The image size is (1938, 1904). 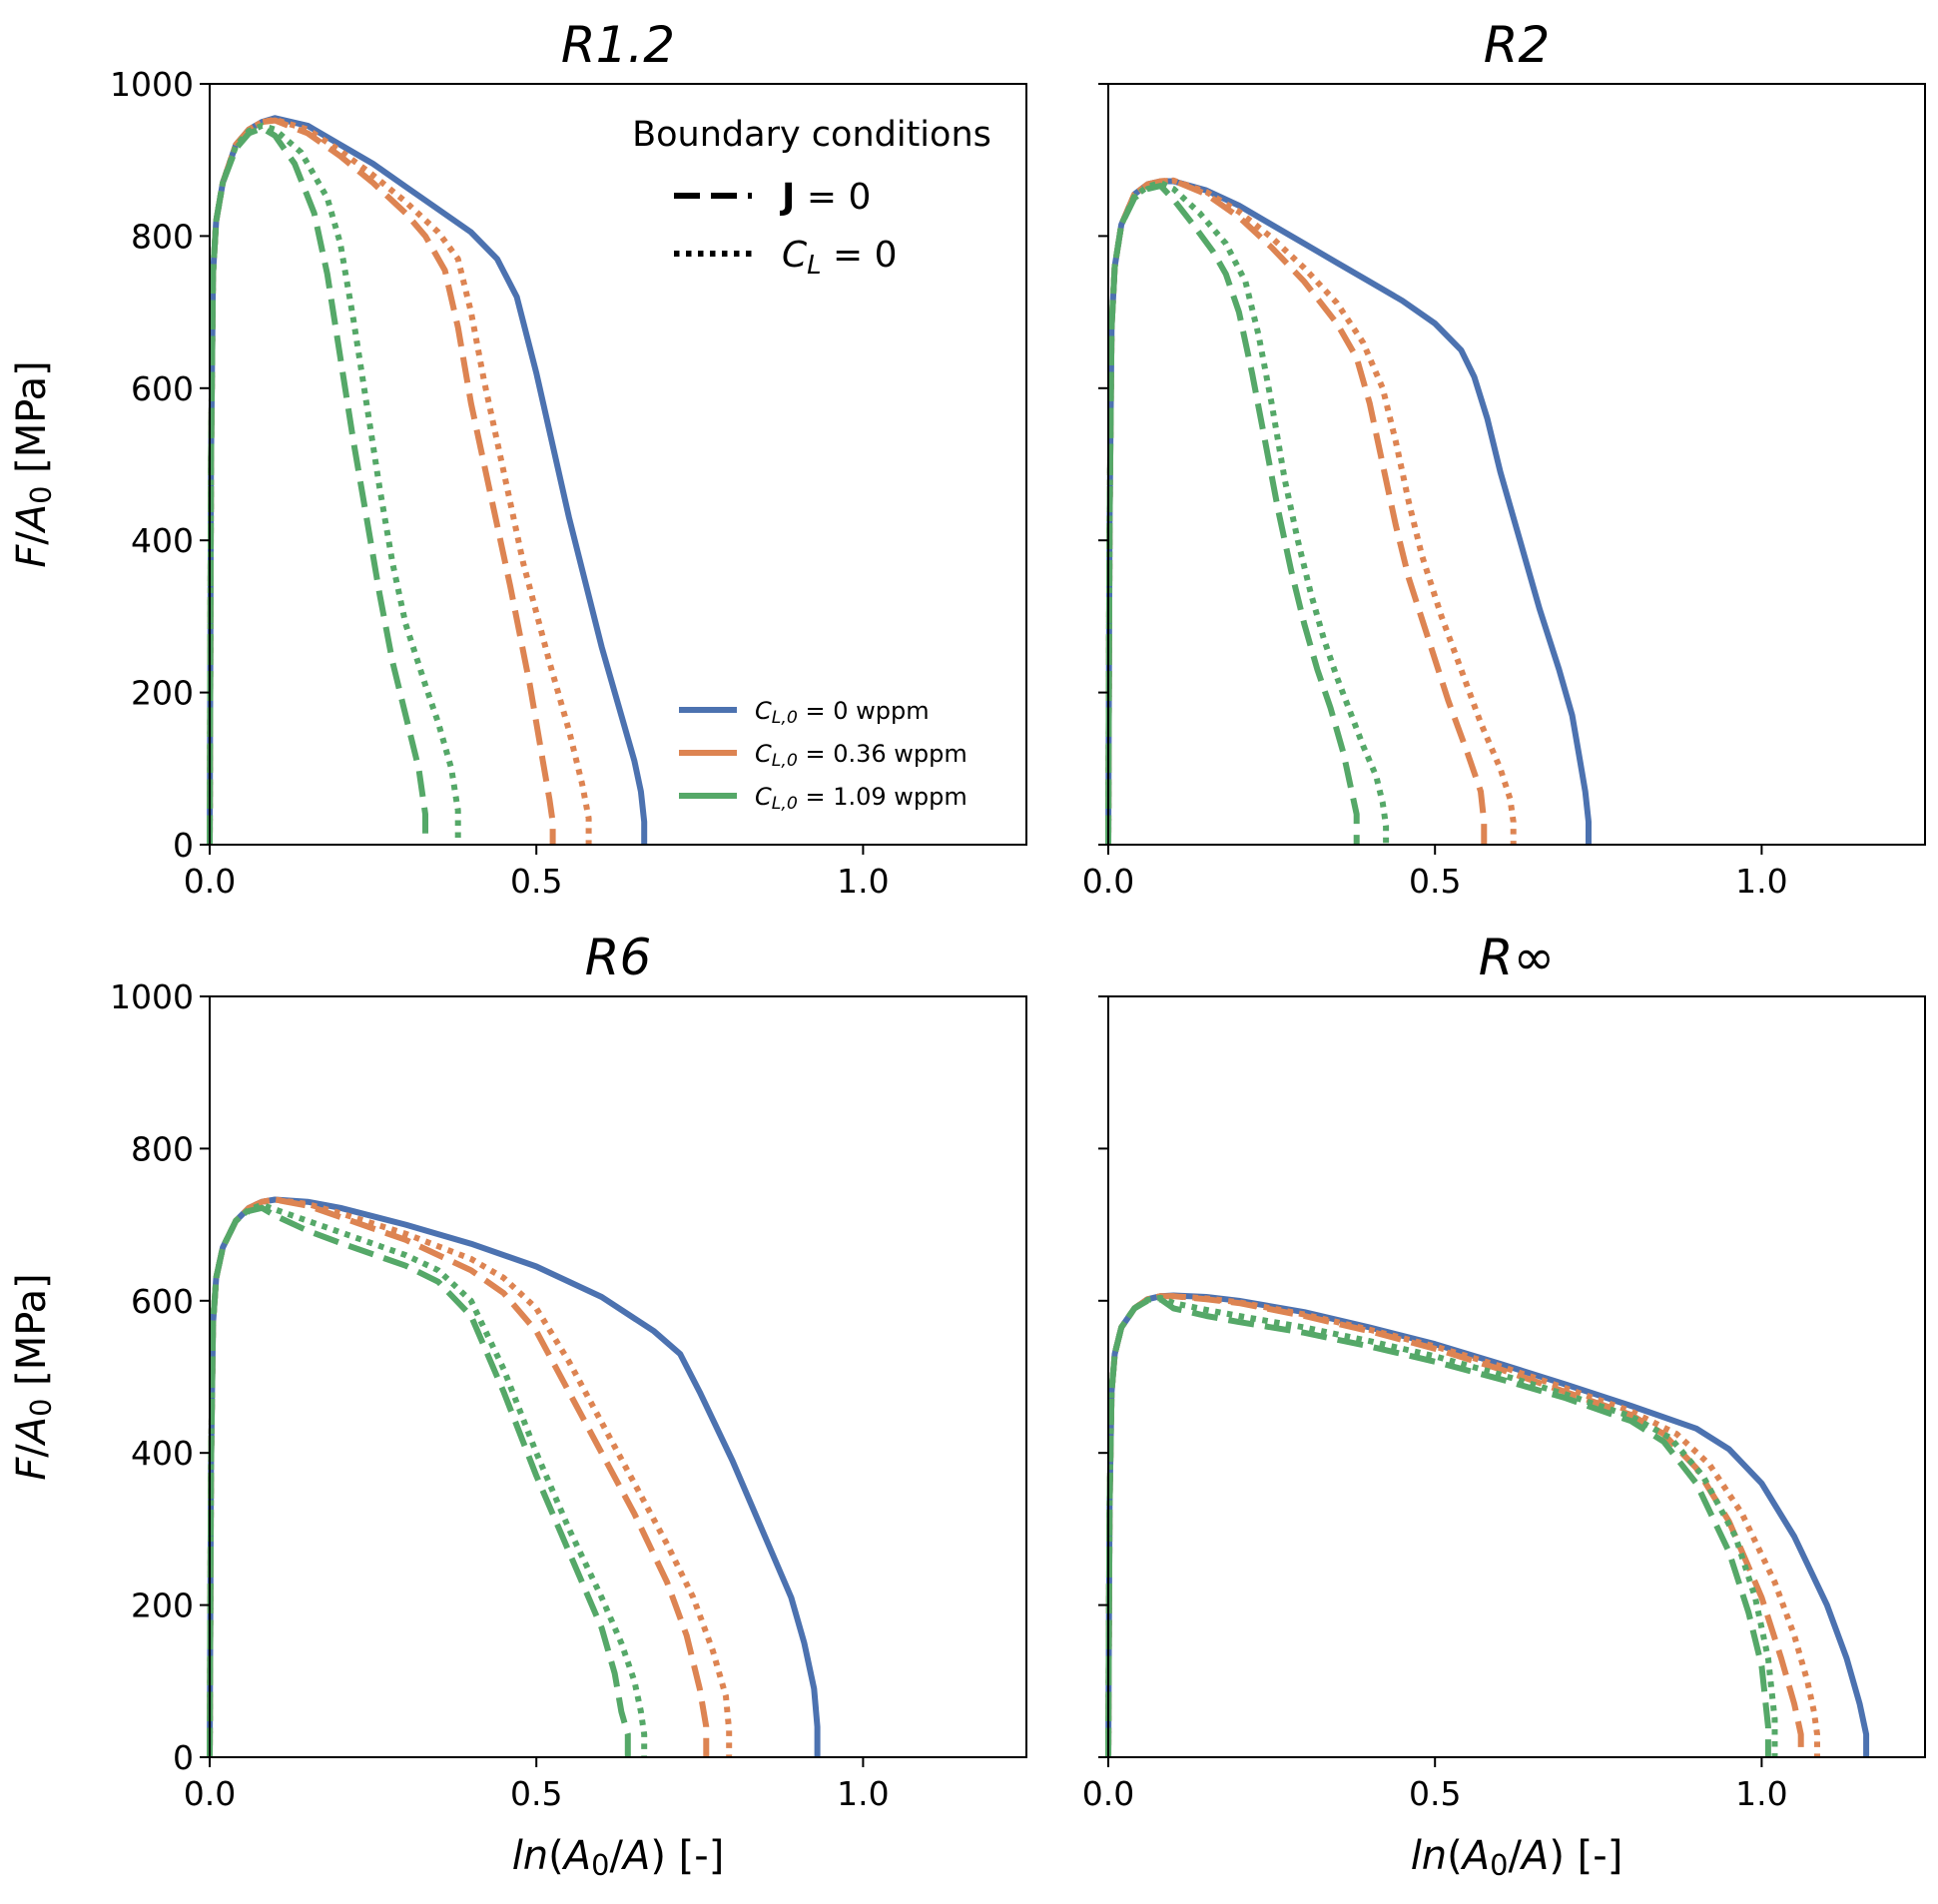 I want to click on legend-boundary-conditions: Boundary conditions J = 0 CL = 0, so click(x=812, y=198).